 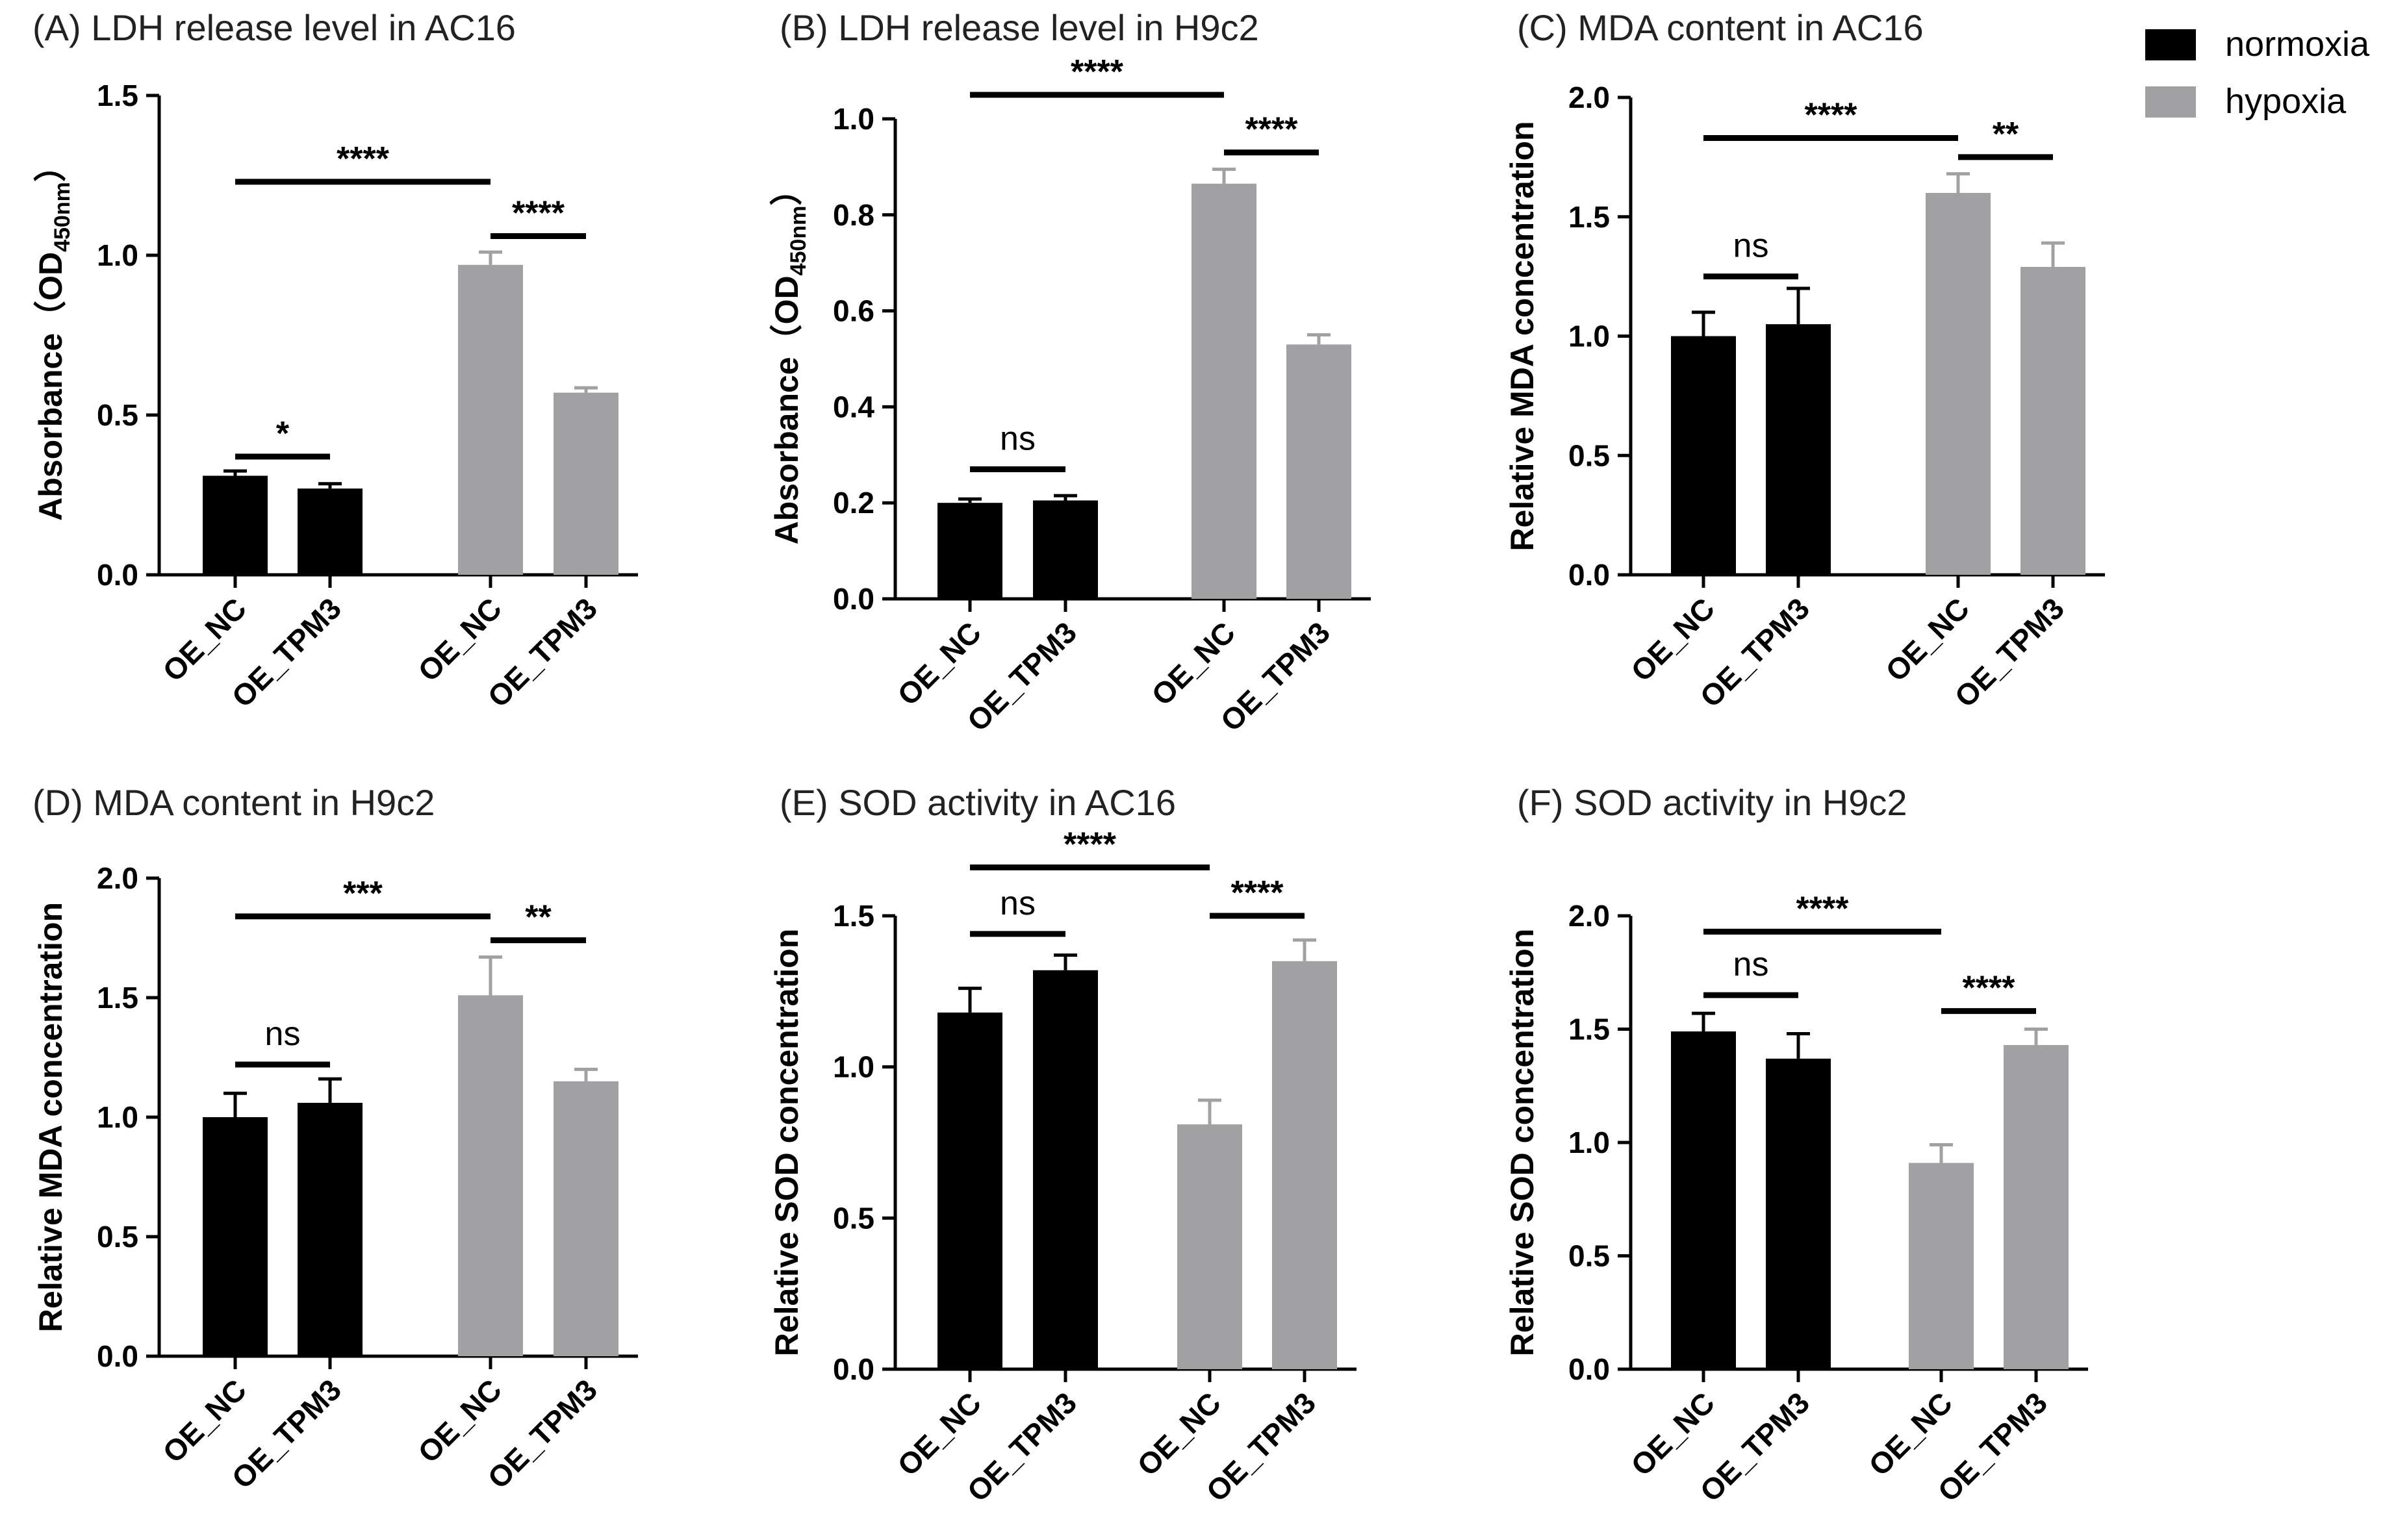 What do you see at coordinates (234, 802) in the screenshot?
I see `panel-title: (D) MDA content in H9c2` at bounding box center [234, 802].